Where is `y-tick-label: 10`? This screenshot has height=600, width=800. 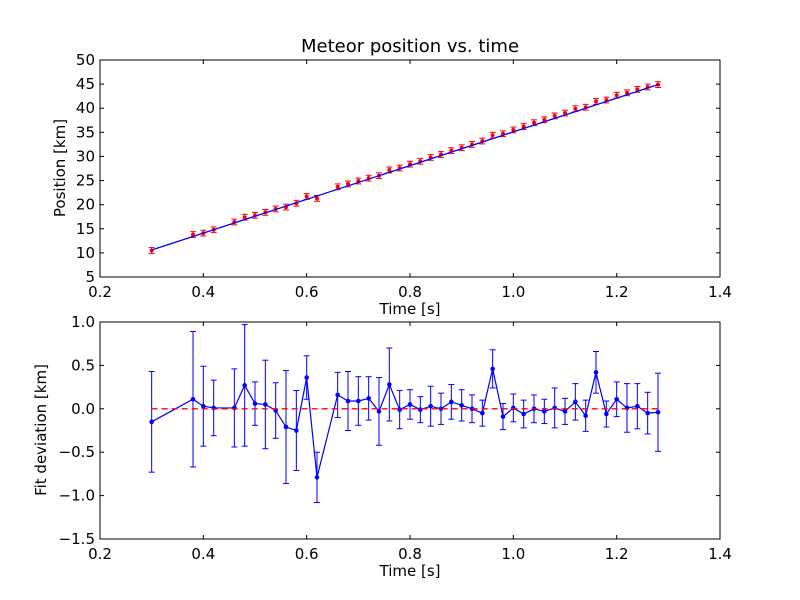
y-tick-label: 10 is located at coordinates (85, 253).